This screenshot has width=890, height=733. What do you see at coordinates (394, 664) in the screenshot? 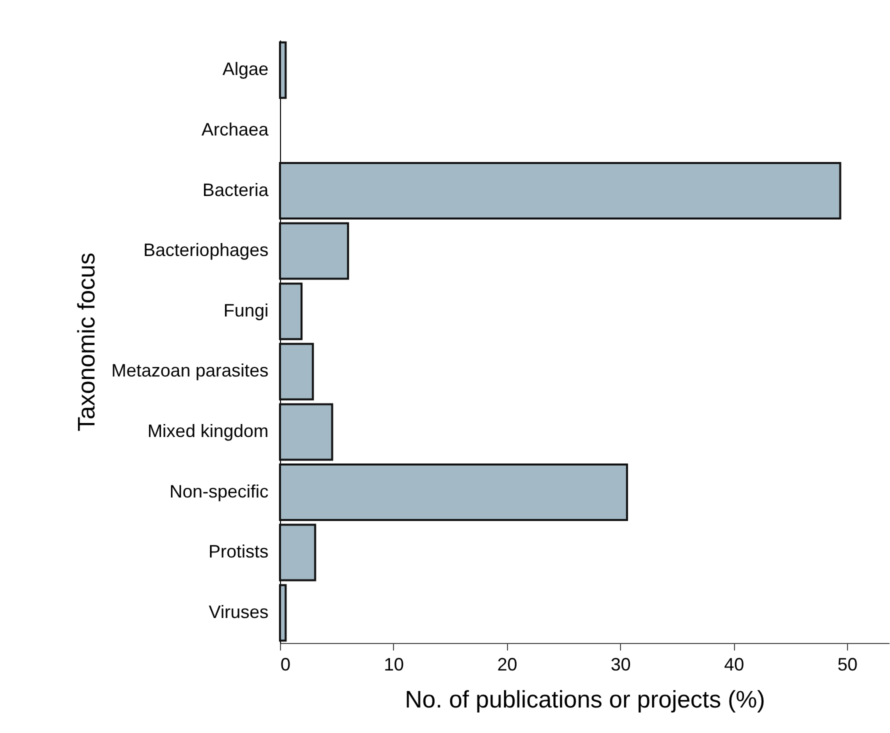
I see `x-tick-label: 10` at bounding box center [394, 664].